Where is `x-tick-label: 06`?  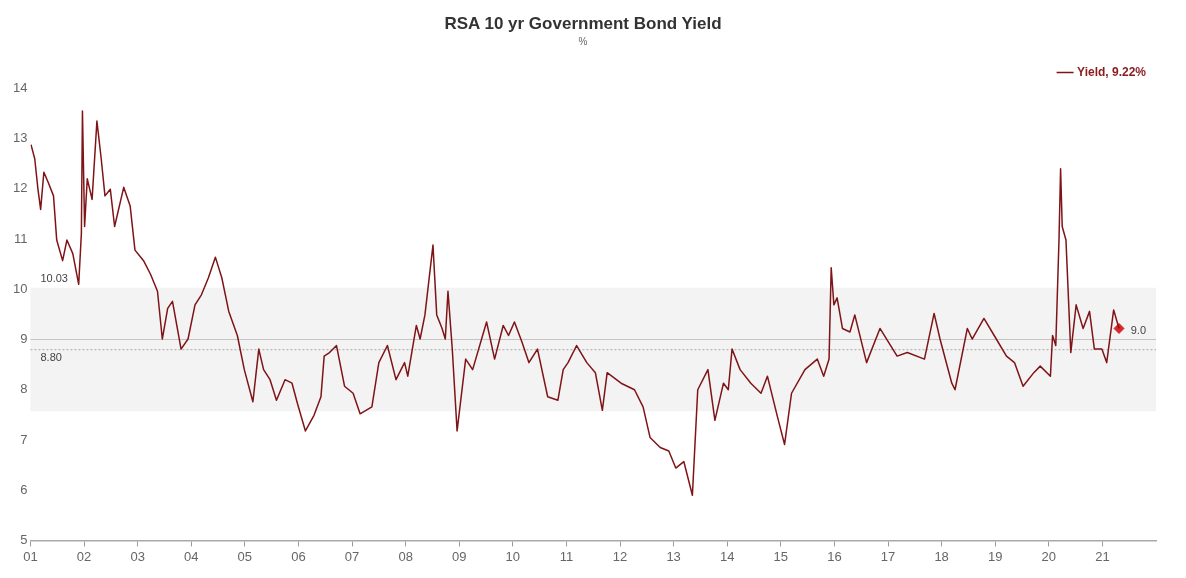 x-tick-label: 06 is located at coordinates (298, 556).